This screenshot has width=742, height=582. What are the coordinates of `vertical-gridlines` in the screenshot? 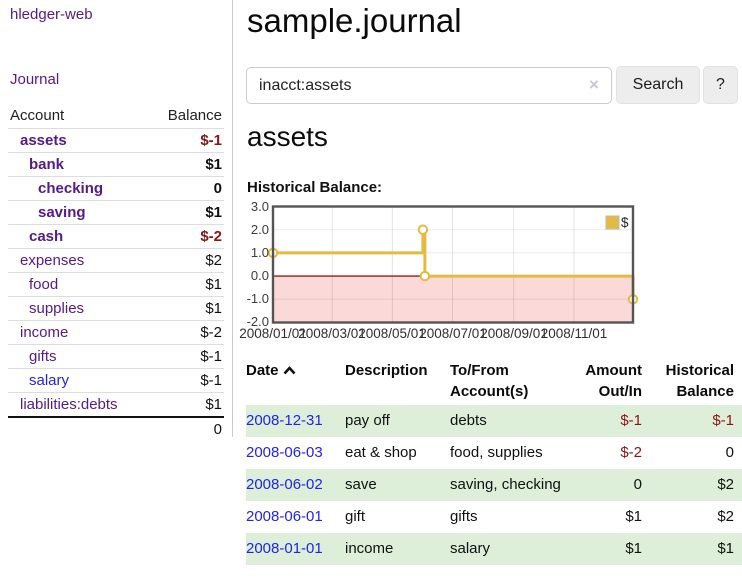 It's located at (453, 264).